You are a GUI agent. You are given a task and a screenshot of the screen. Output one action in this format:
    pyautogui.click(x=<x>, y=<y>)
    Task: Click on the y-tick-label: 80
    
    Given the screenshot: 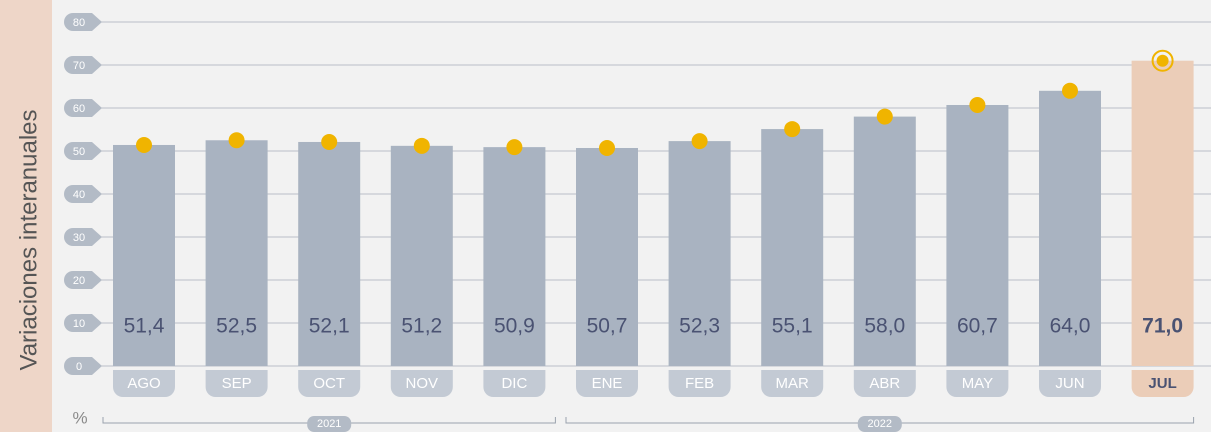 What is the action you would take?
    pyautogui.click(x=79, y=23)
    